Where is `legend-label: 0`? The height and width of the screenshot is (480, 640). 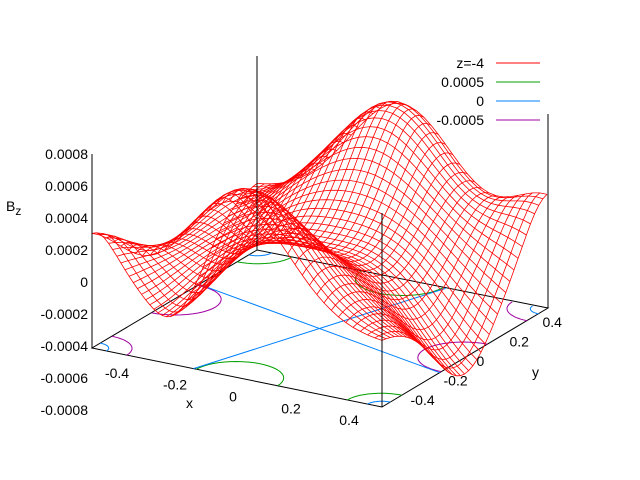
legend-label: 0 is located at coordinates (480, 101).